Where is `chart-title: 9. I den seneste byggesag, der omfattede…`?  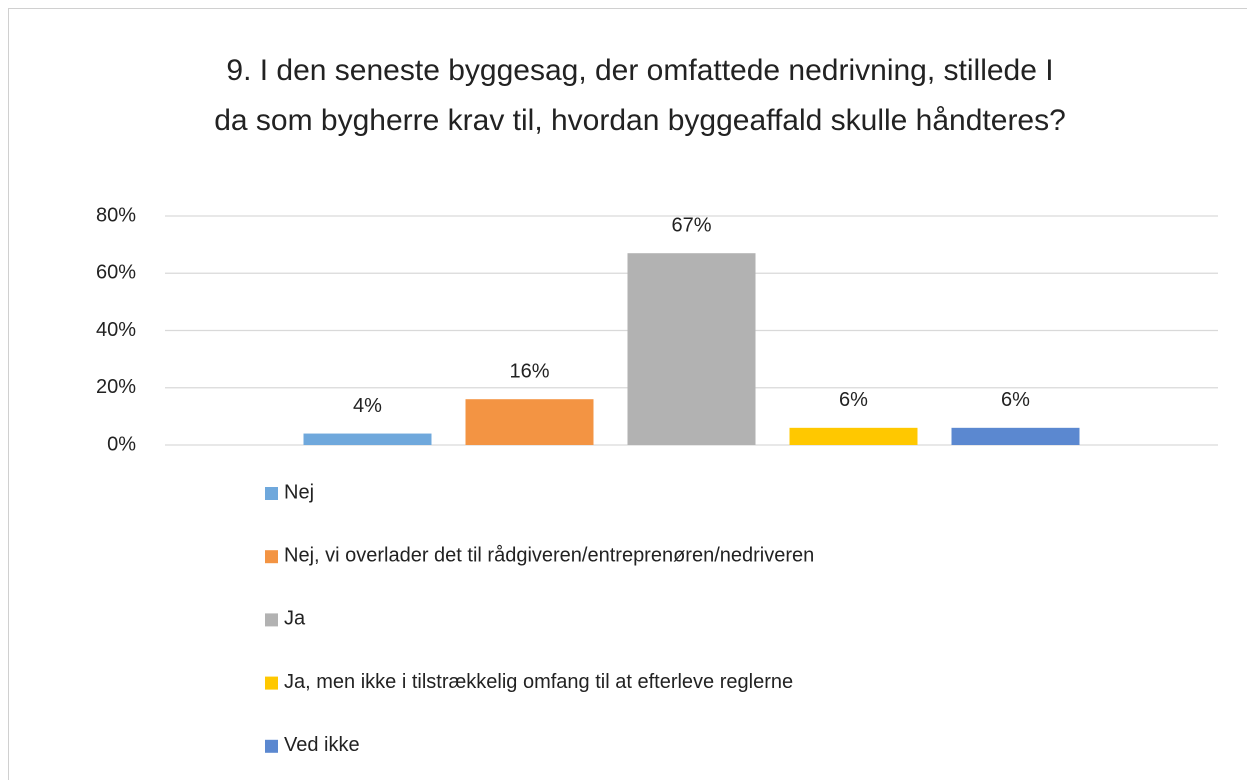
chart-title: 9. I den seneste byggesag, der omfattede… is located at coordinates (639, 70).